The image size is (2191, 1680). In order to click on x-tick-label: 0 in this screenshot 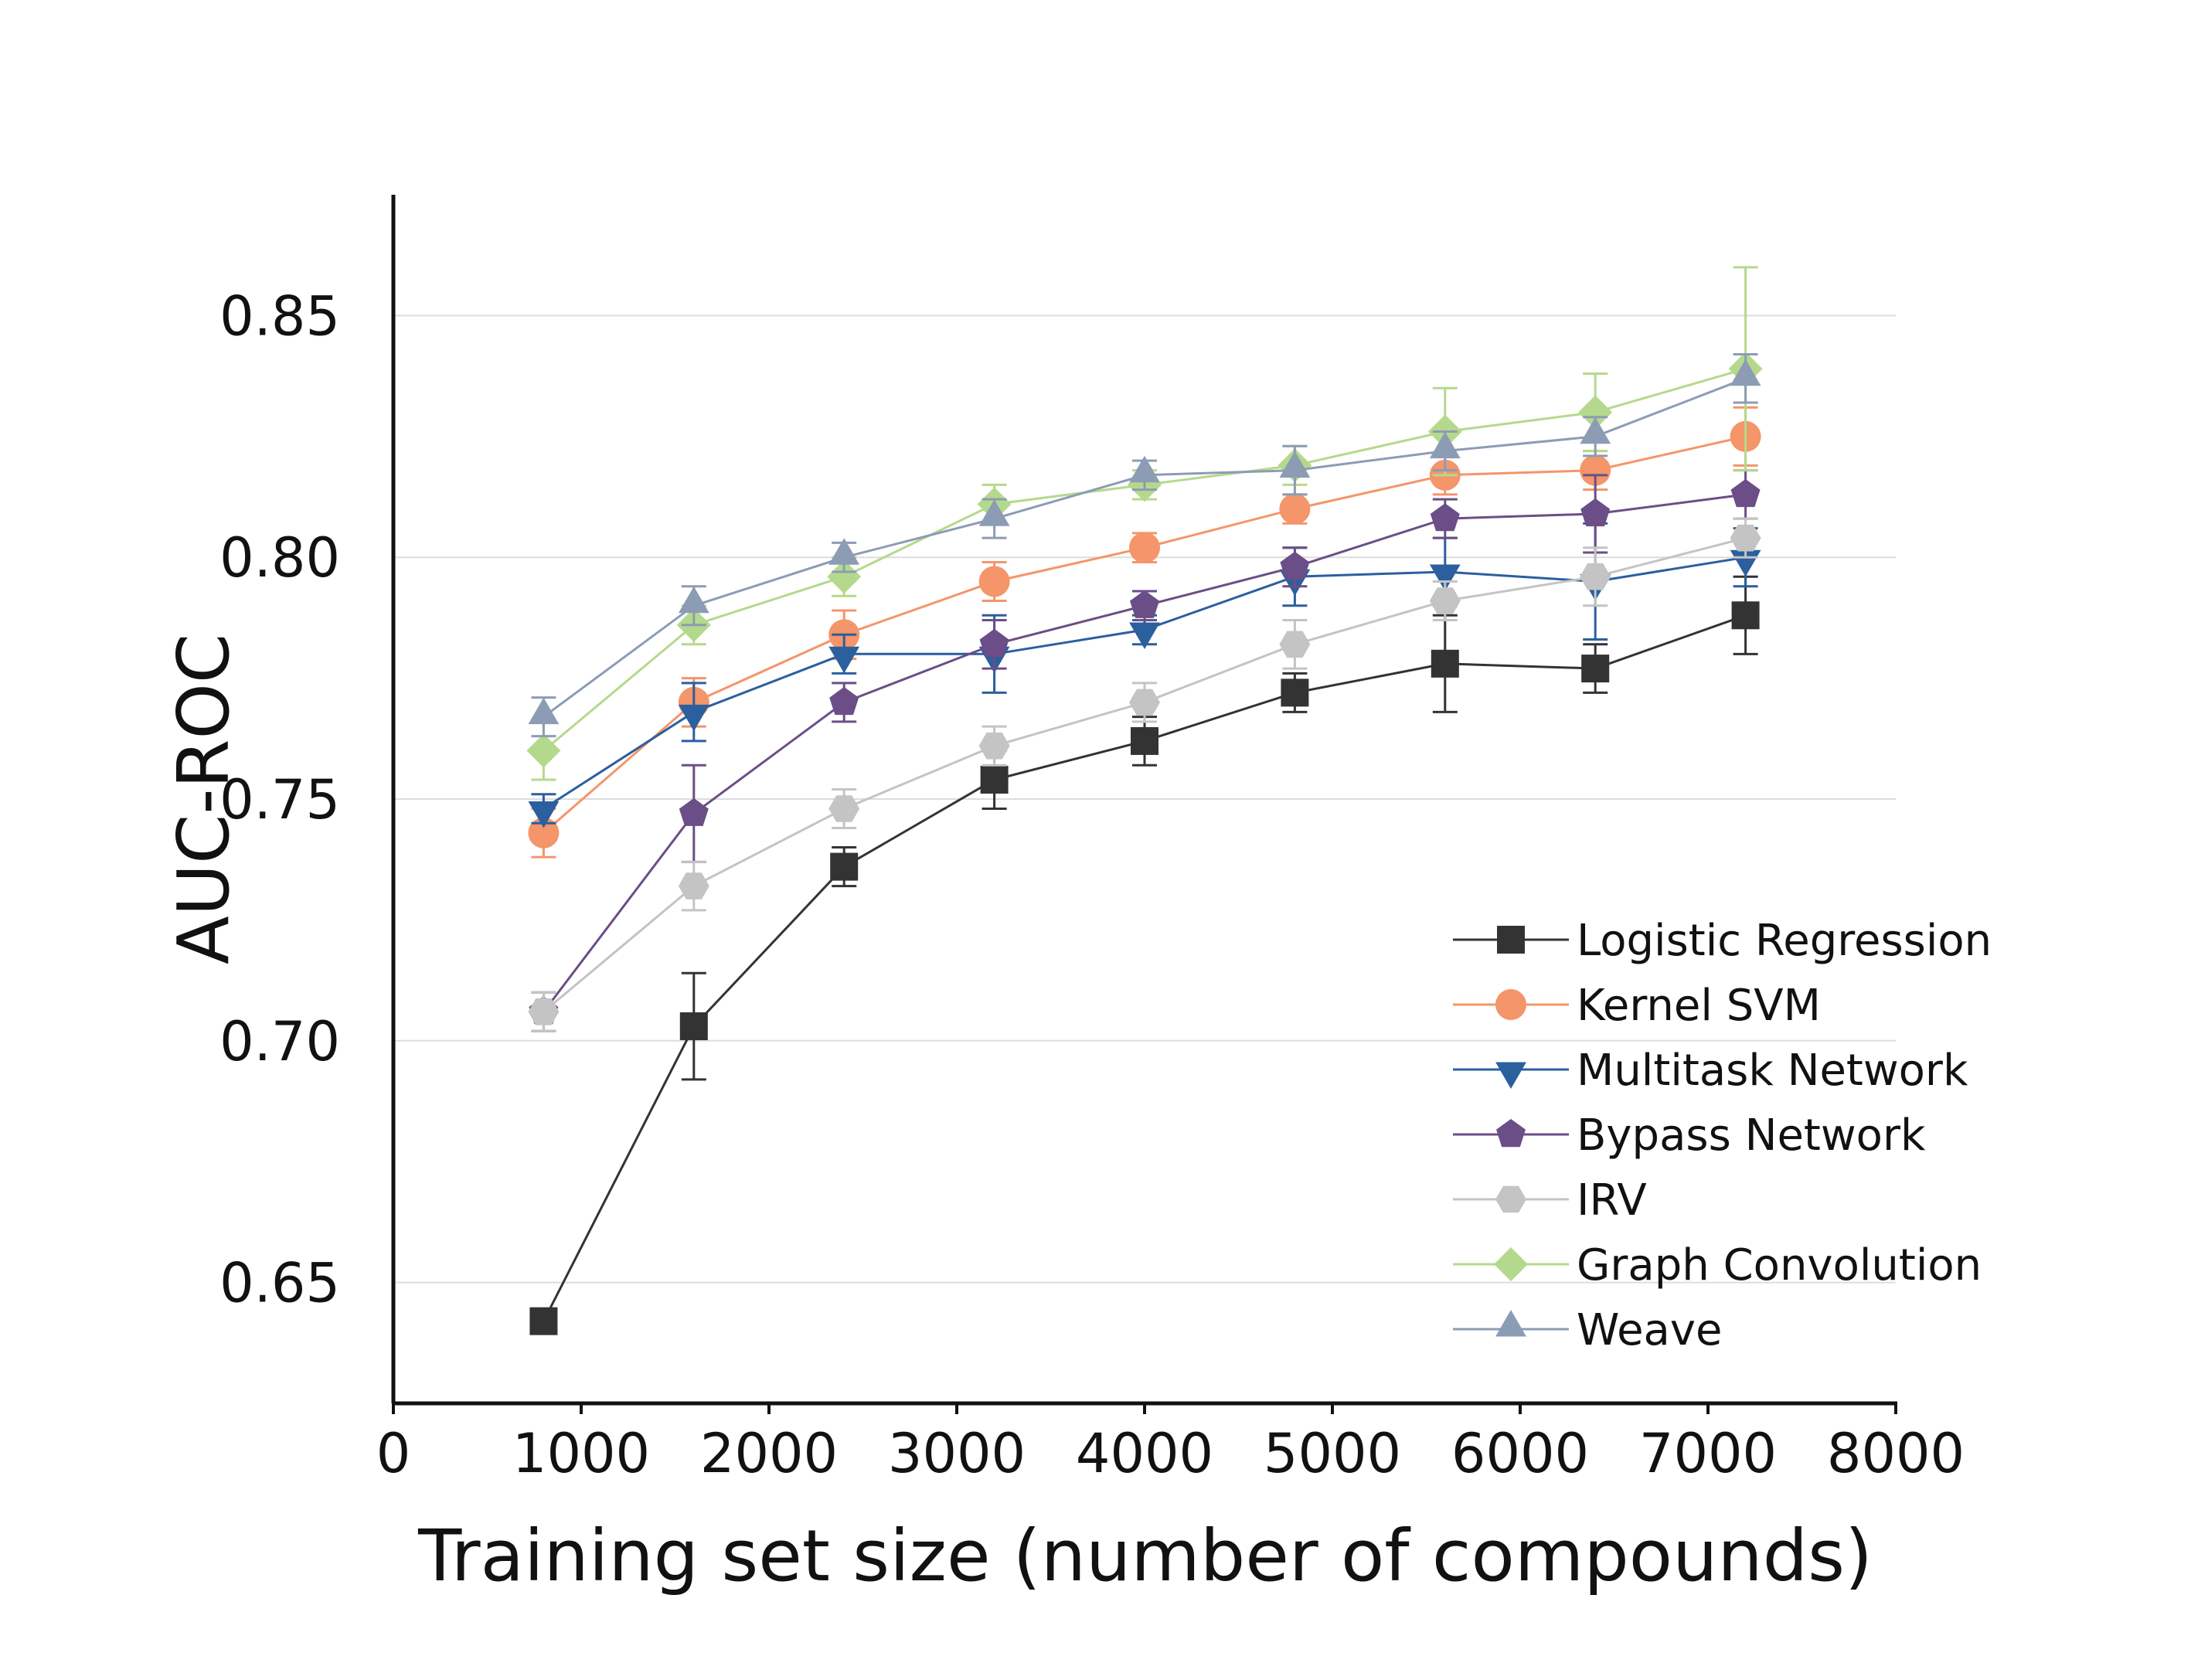, I will do `click(393, 1453)`.